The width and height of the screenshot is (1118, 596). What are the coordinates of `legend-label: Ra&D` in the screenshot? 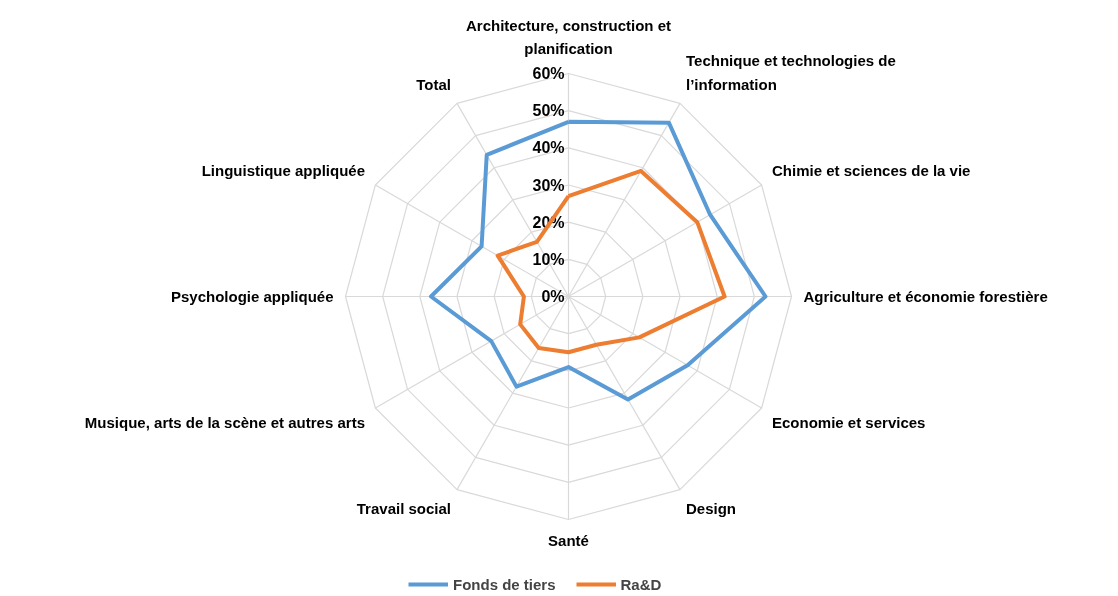 It's located at (641, 584).